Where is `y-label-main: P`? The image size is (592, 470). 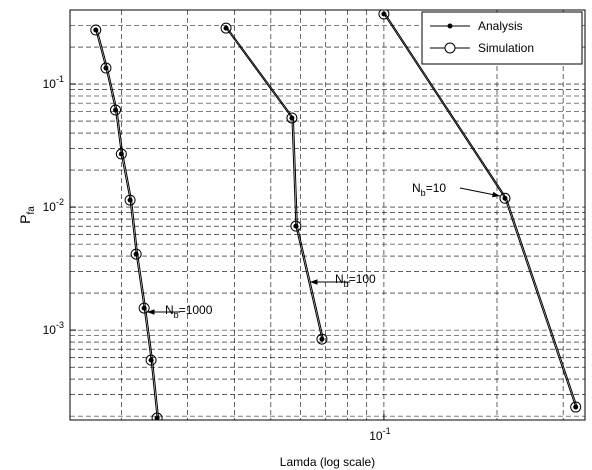
y-label-main: P is located at coordinates (25, 219).